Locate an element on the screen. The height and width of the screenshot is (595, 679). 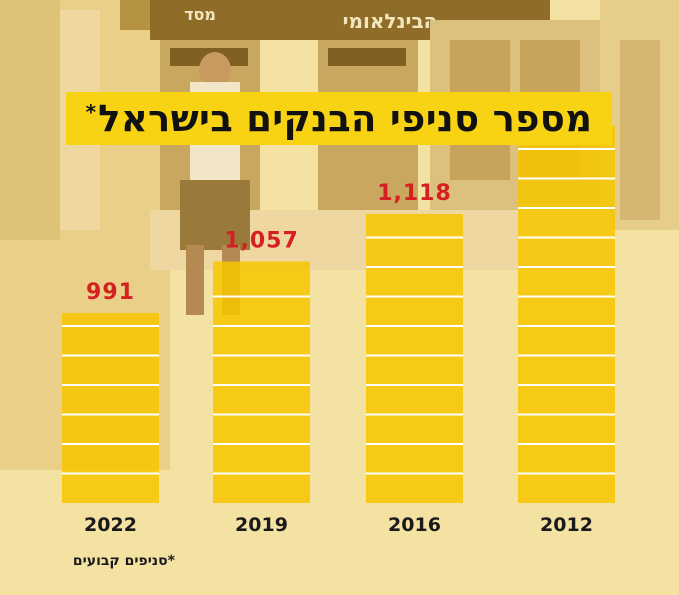
category-label-2019: 2019 is located at coordinates (261, 525).